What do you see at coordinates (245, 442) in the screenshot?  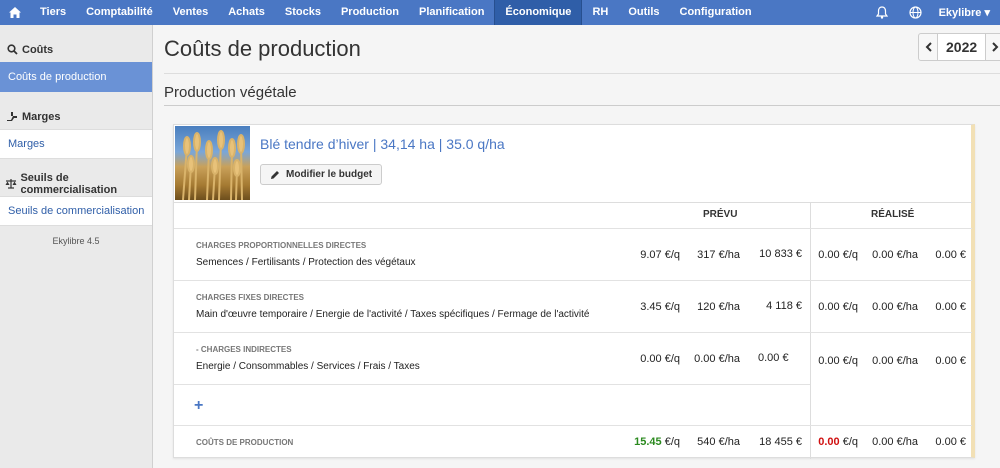 I see `total-label: COÛTS DE PRODUCTION` at bounding box center [245, 442].